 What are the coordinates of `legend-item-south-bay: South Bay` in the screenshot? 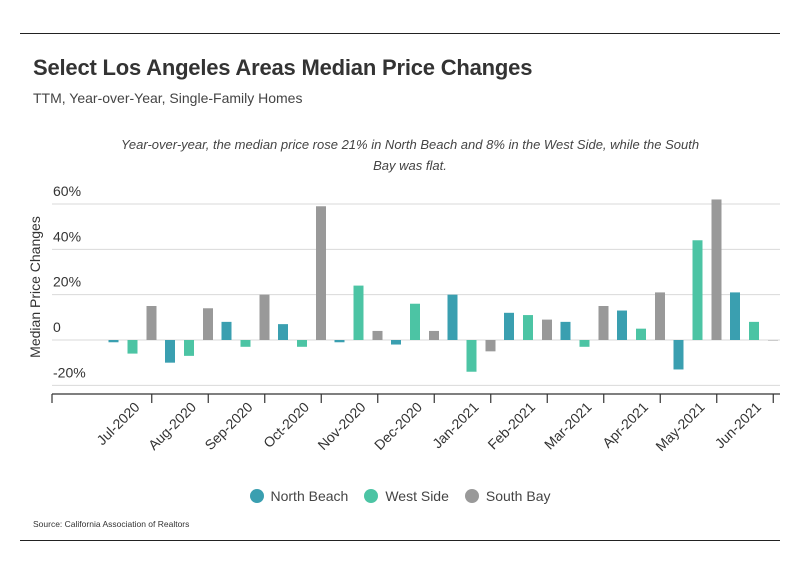 It's located at (507, 496).